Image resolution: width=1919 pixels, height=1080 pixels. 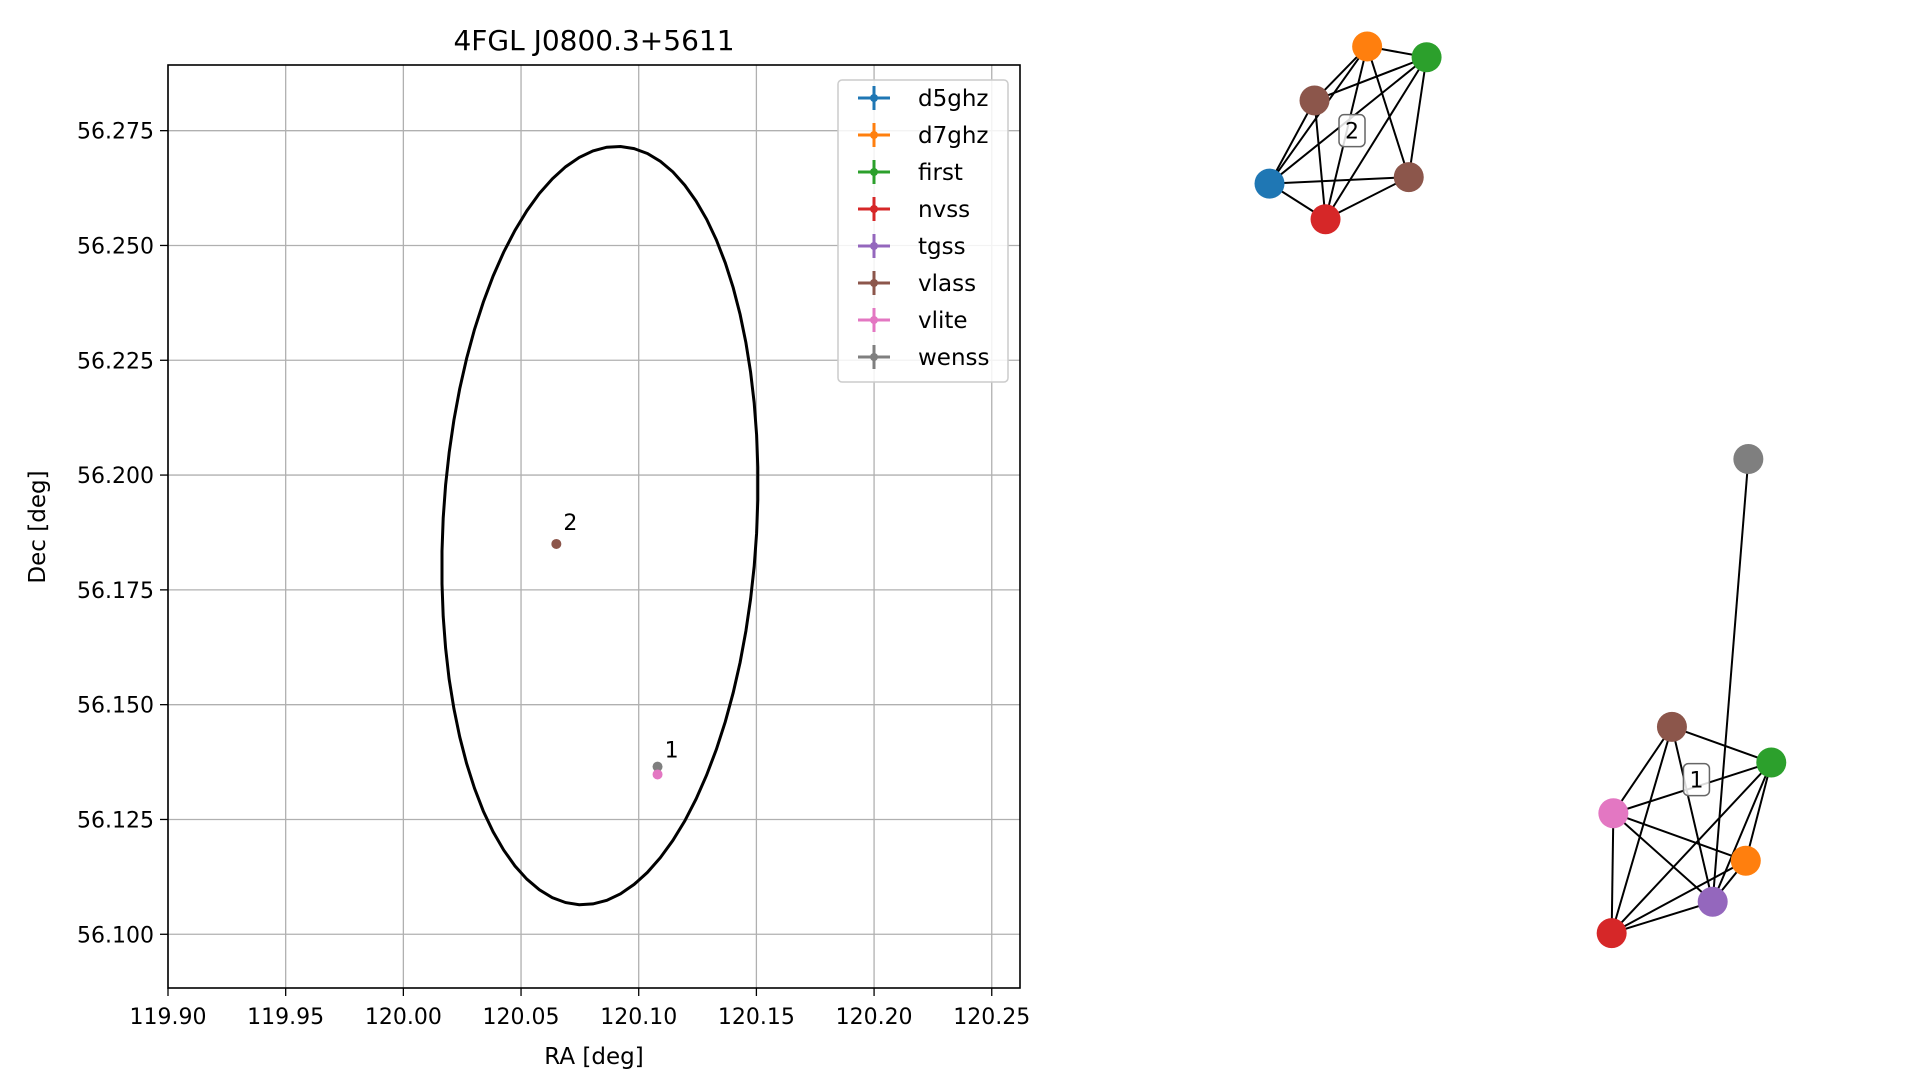 I want to click on legend: d5ghz d7ghz first nvss tgss vlass vlite wenss, so click(x=923, y=231).